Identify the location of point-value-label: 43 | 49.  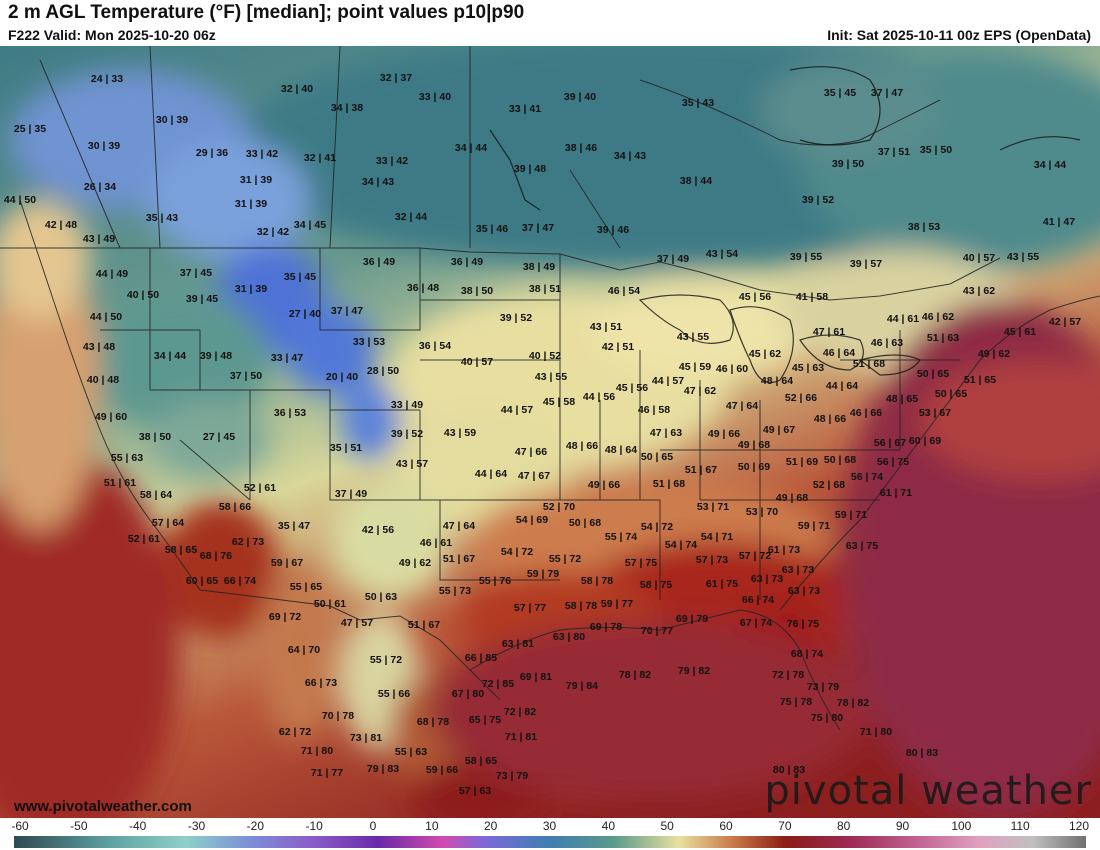
(99, 239).